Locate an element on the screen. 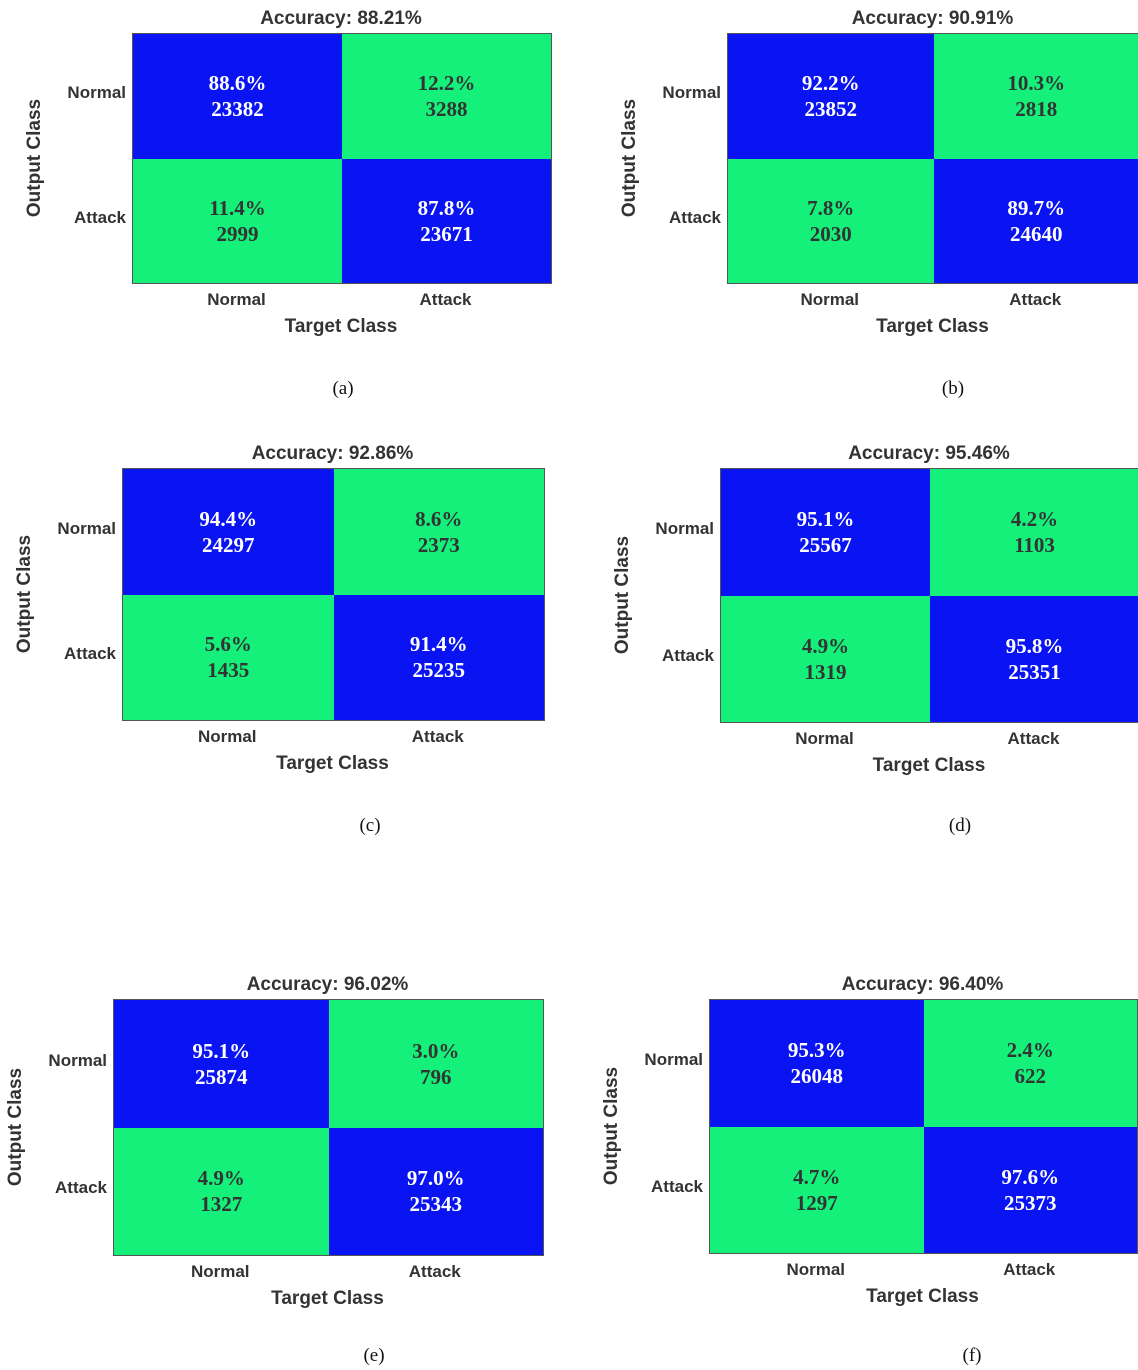 This screenshot has height=1370, width=1138. matrix-cell: 94.4% 24297 is located at coordinates (228, 532).